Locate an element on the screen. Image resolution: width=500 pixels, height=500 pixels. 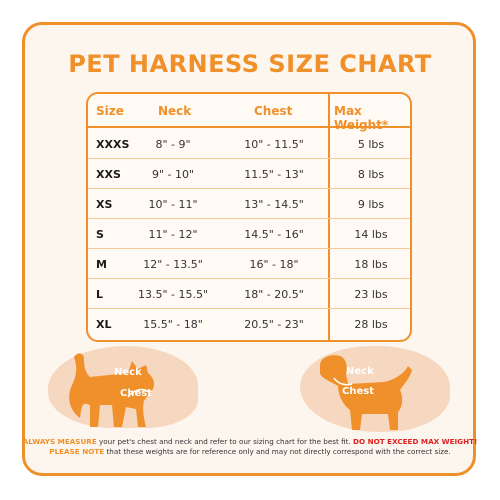
header-chest: Chest is located at coordinates (273, 111).